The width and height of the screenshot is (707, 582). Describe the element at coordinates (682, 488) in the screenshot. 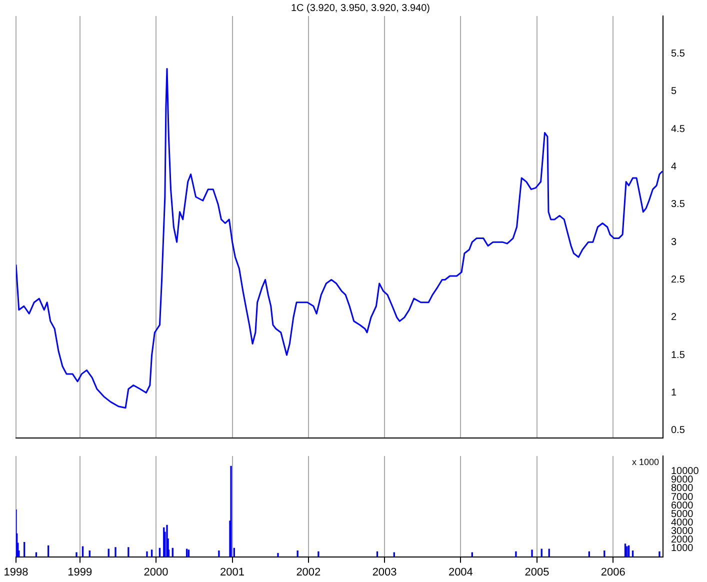

I see `y-tick-label: 8000` at that location.